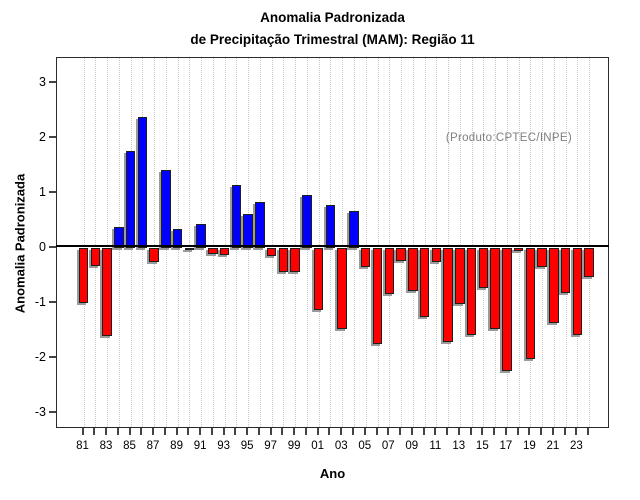 Image resolution: width=640 pixels, height=500 pixels. Describe the element at coordinates (42, 137) in the screenshot. I see `y-tick-label-2: 2` at that location.